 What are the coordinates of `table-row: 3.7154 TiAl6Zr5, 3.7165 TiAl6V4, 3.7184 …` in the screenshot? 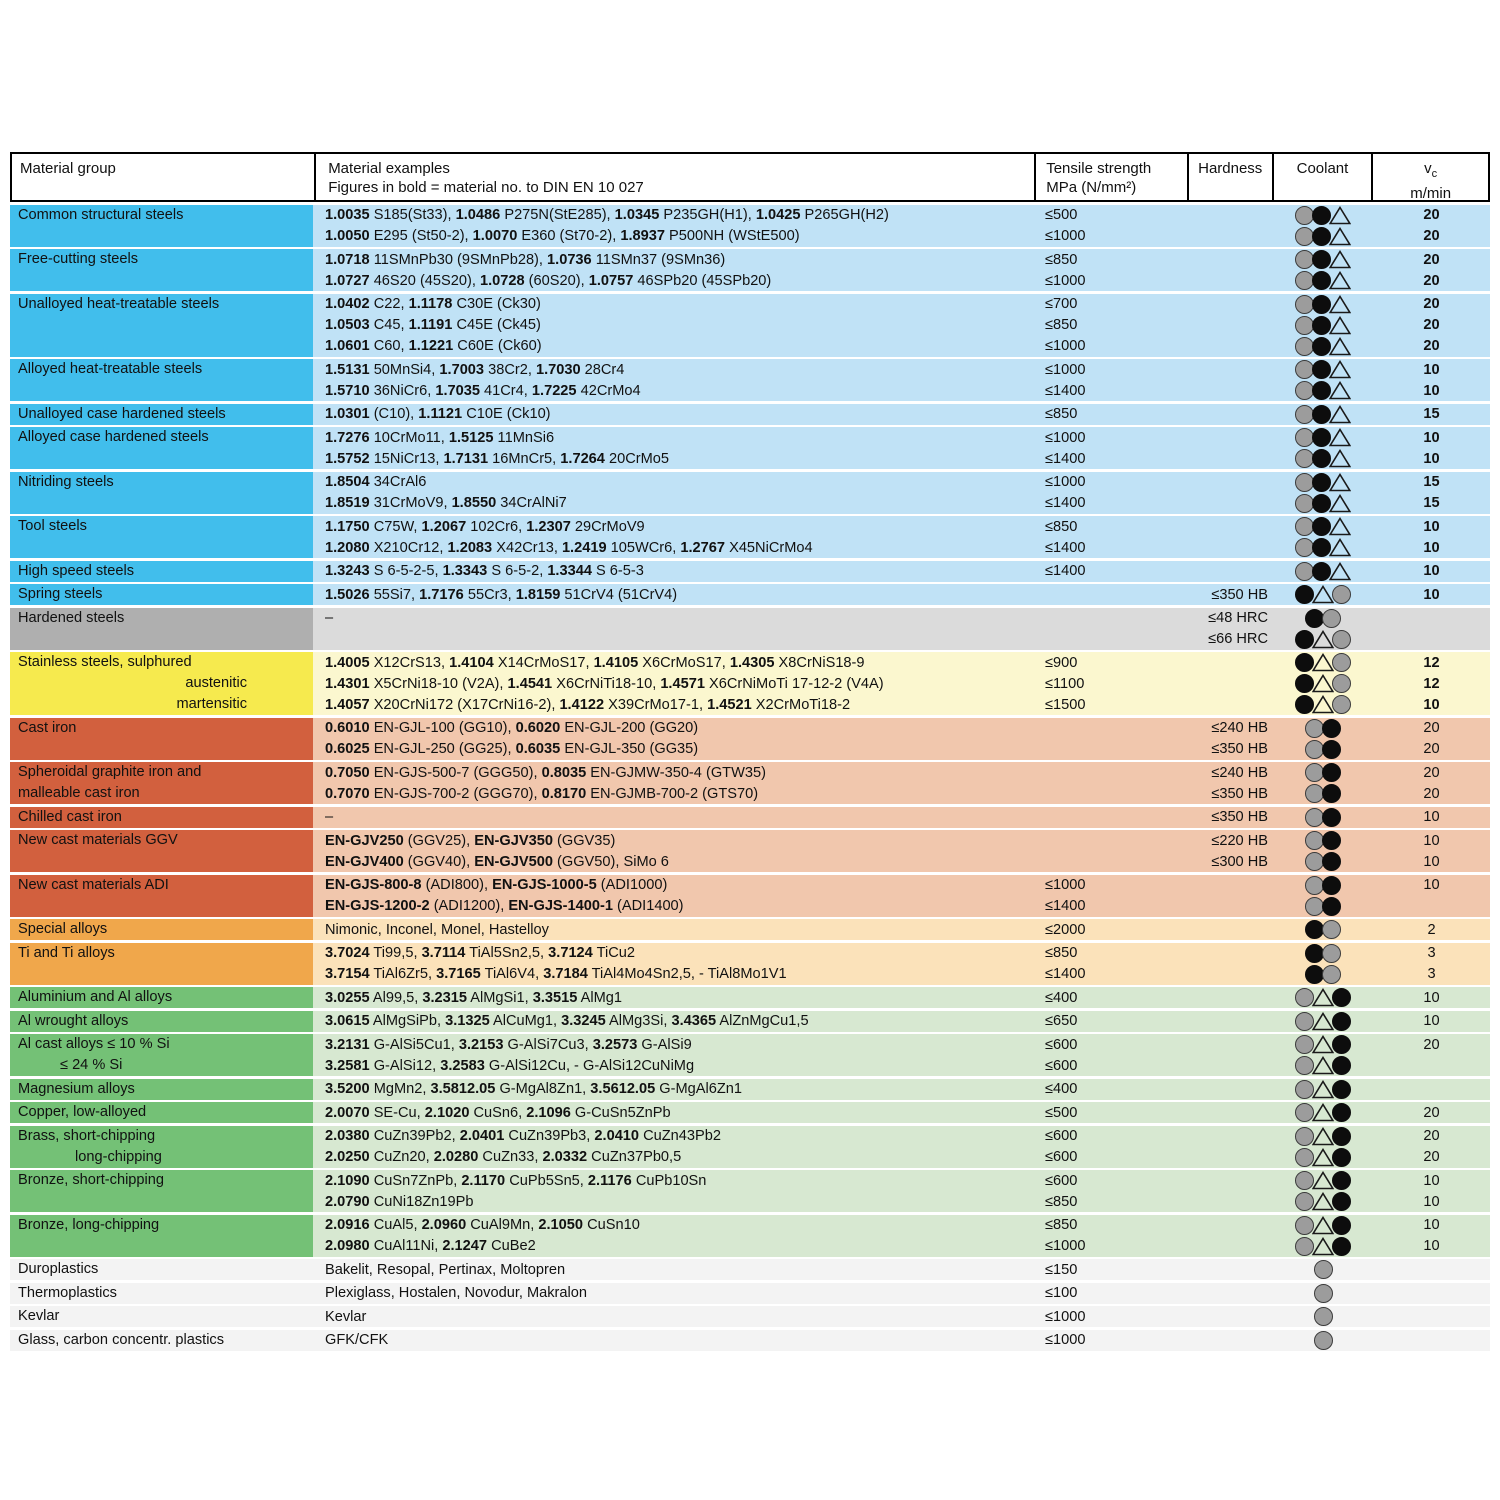 It's located at (901, 974).